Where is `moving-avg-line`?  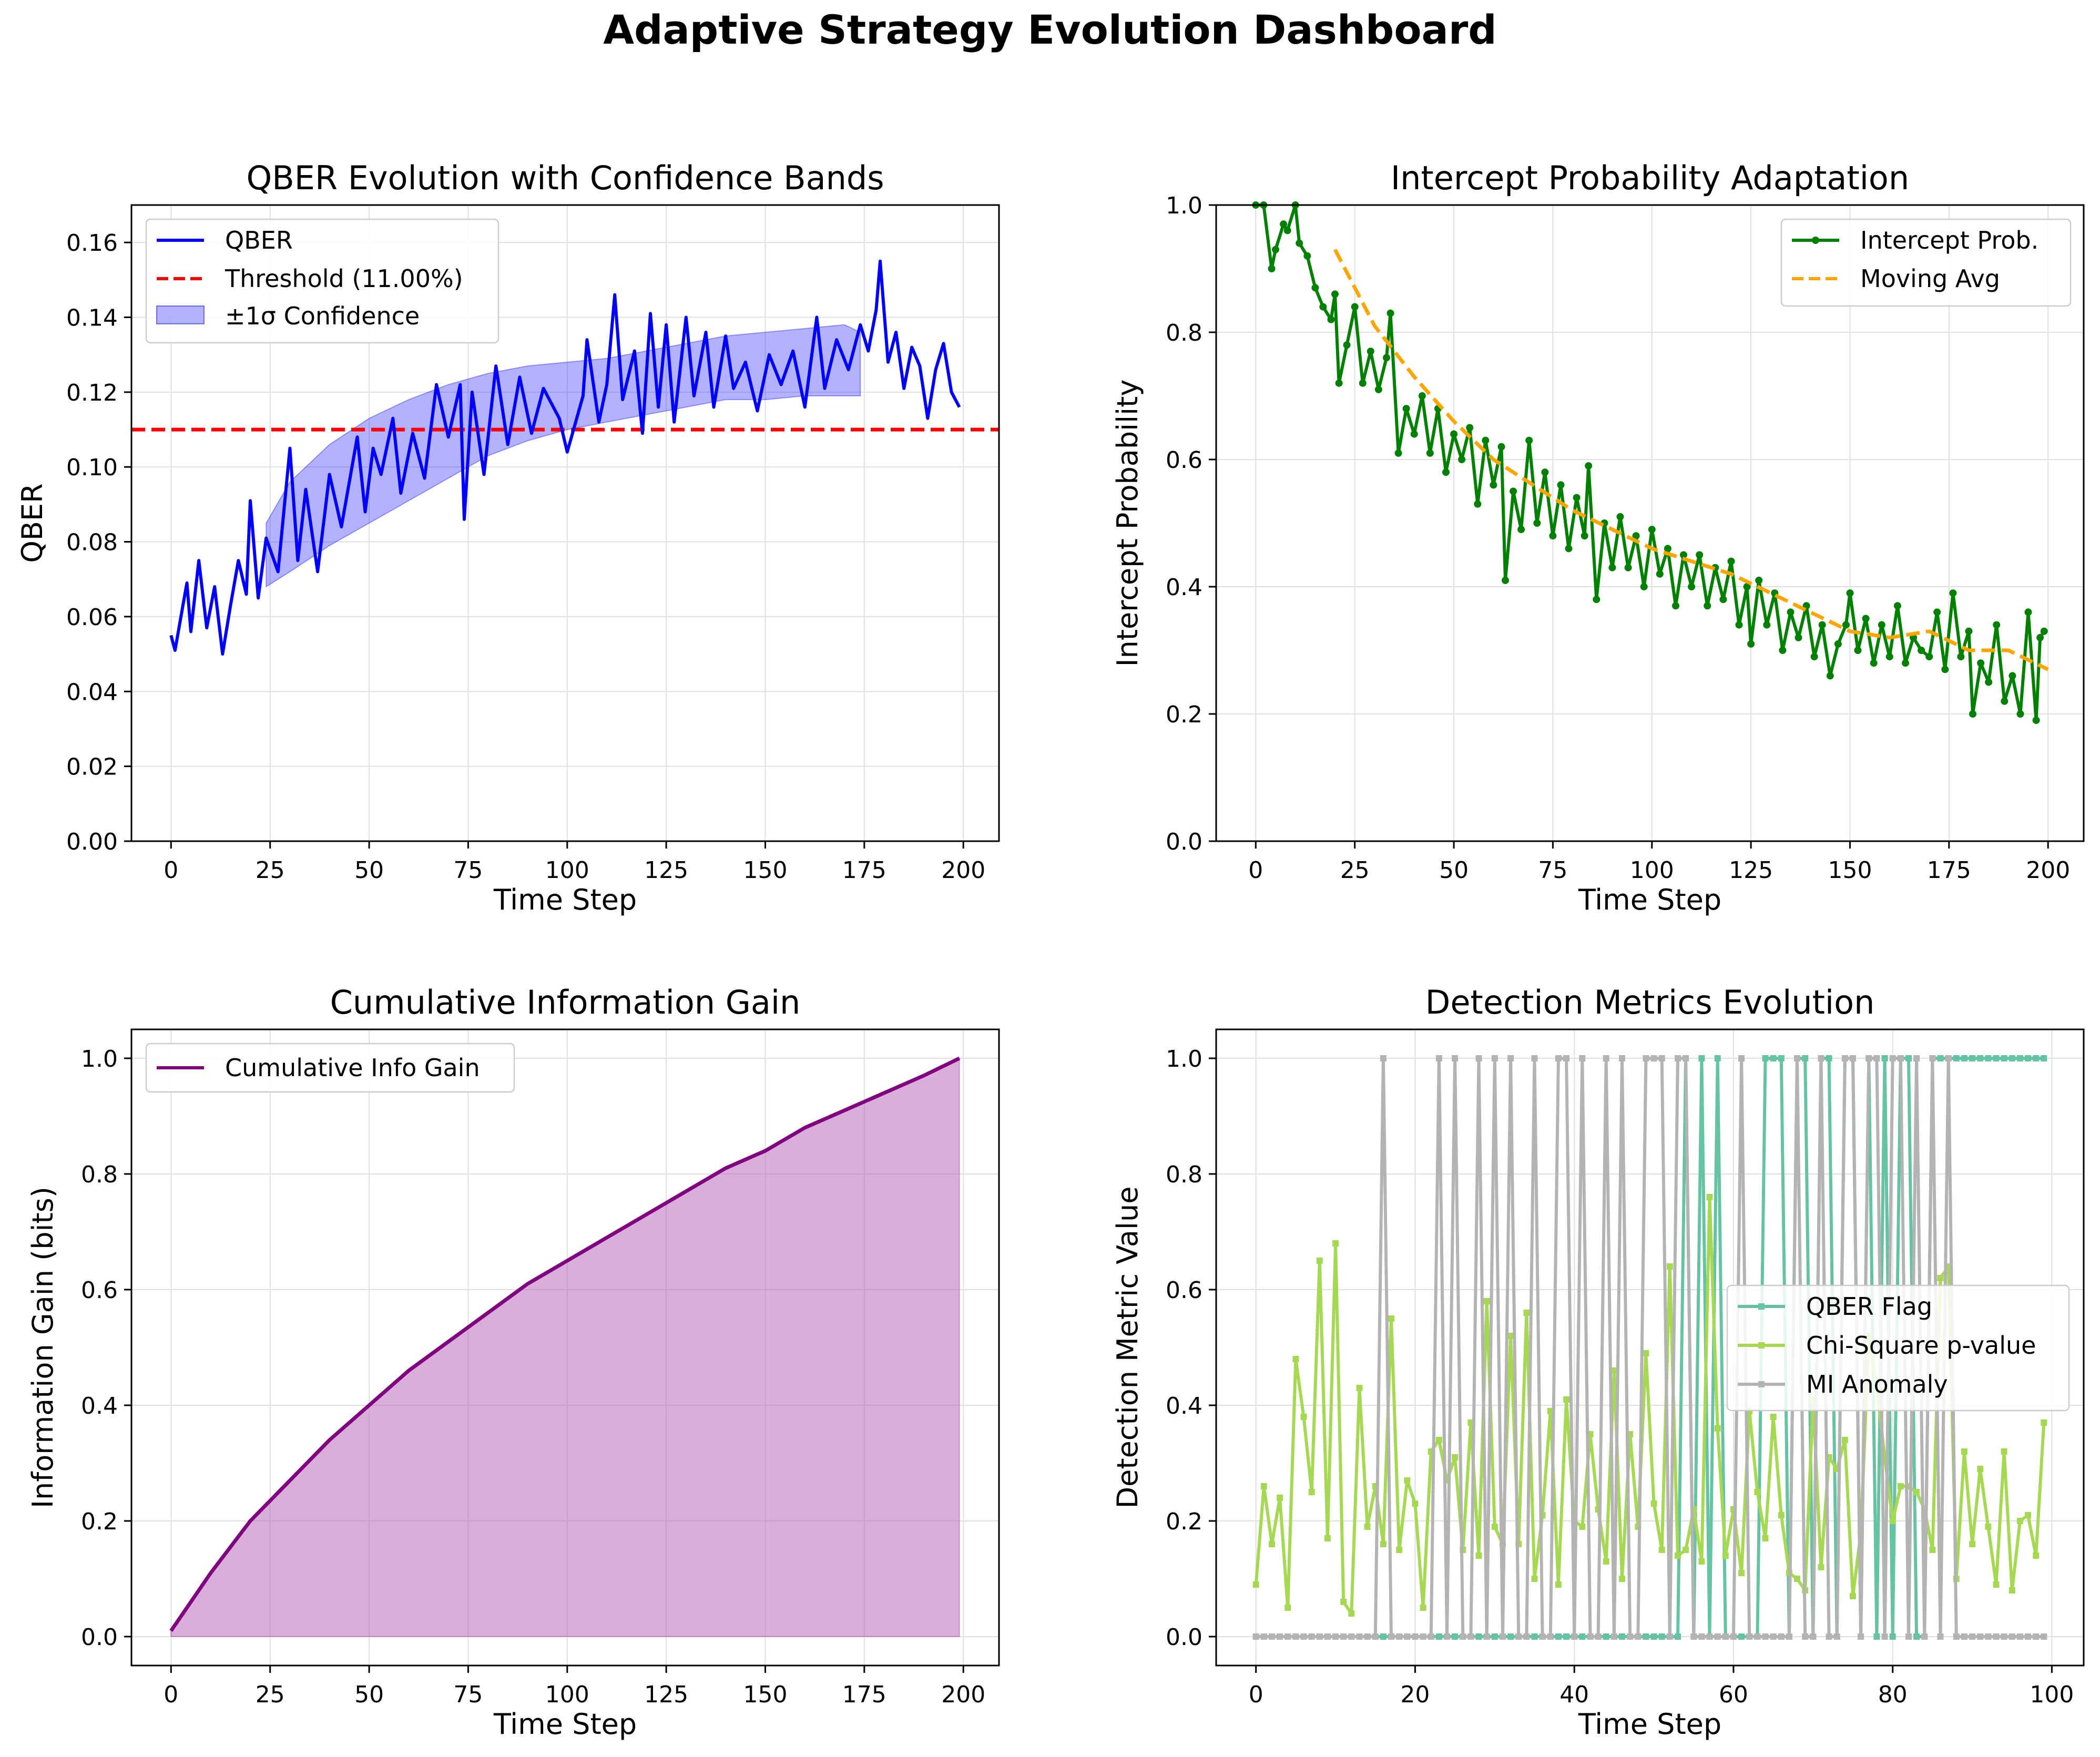 moving-avg-line is located at coordinates (1691, 460).